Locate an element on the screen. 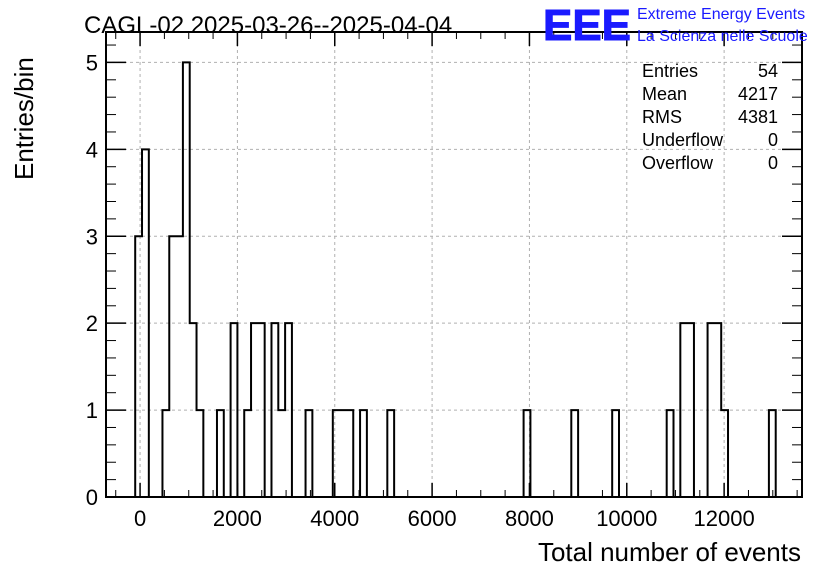 This screenshot has width=836, height=572. eee-logo-line2: La Scienza nelle Scuole is located at coordinates (722, 36).